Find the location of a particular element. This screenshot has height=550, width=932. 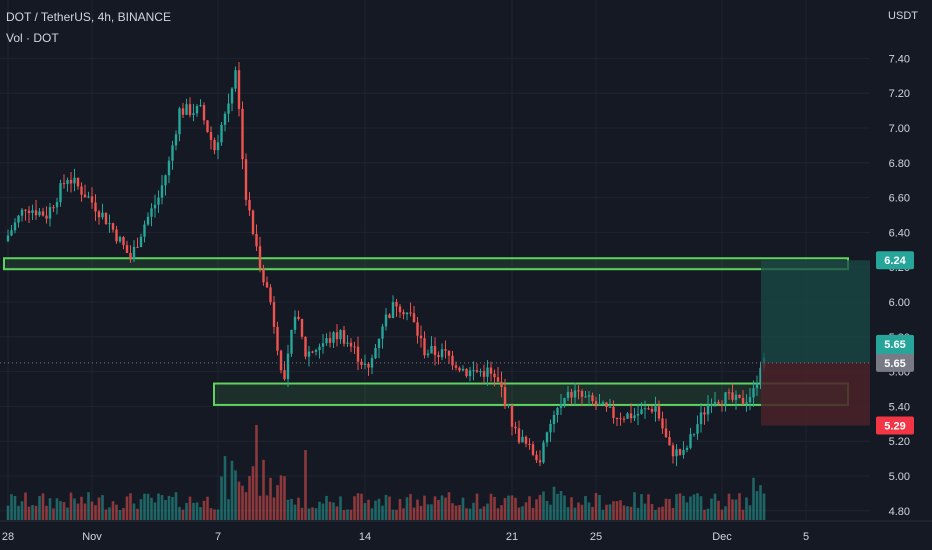

symbol-title: DOT / TetherUS, 4h, BINANCE is located at coordinates (88, 17).